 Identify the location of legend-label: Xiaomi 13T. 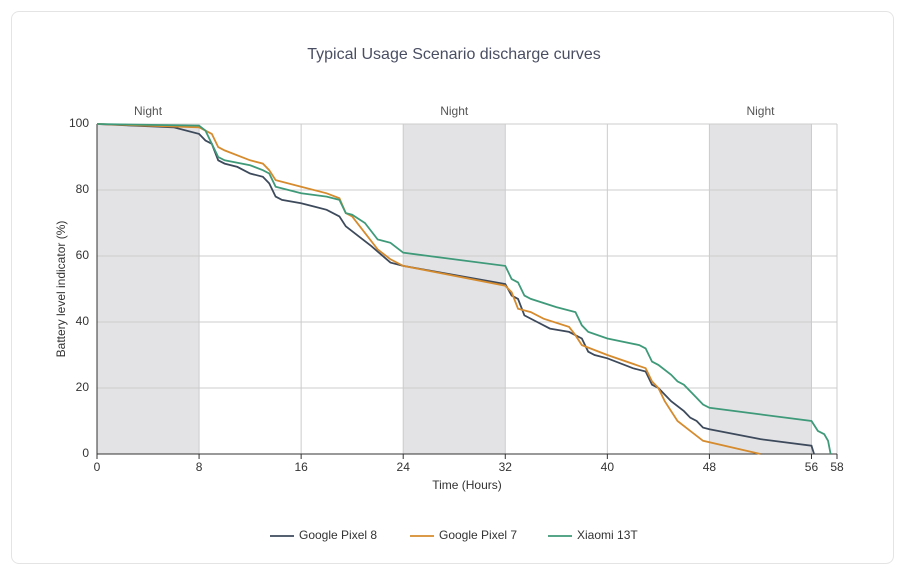
(607, 535).